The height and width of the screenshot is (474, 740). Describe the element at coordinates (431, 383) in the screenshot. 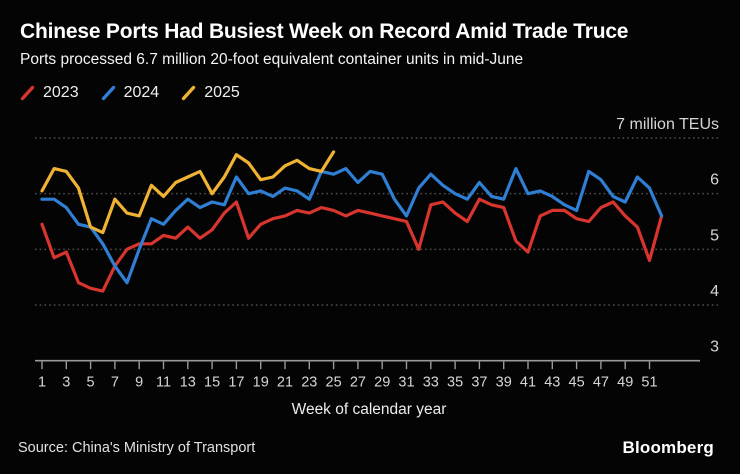

I see `x-tick-label-33: 33` at that location.